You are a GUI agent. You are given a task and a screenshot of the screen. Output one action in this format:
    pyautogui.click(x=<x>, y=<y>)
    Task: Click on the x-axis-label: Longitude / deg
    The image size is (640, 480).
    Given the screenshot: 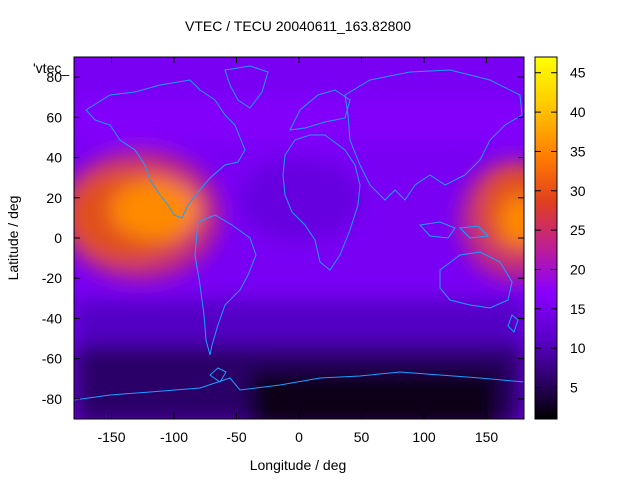 What is the action you would take?
    pyautogui.click(x=298, y=465)
    